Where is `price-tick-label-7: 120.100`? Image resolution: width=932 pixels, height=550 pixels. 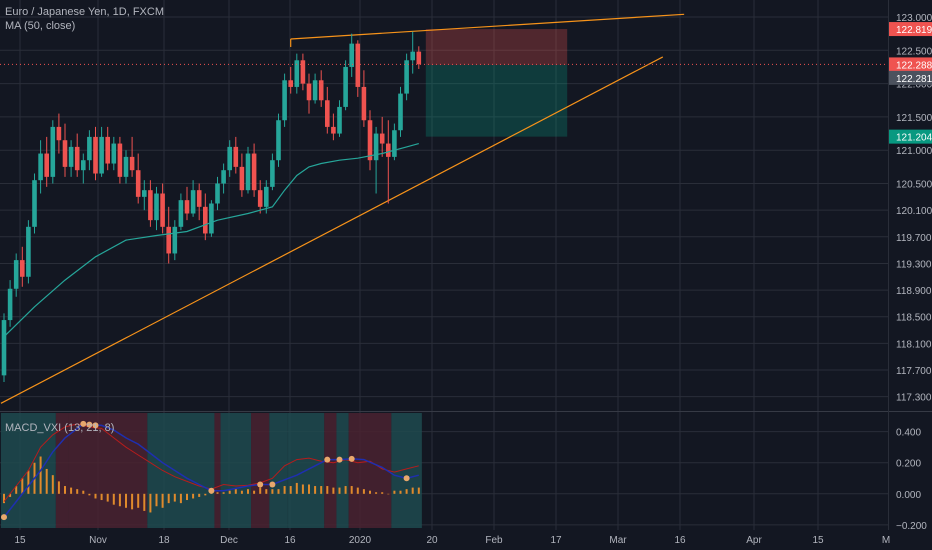 price-tick-label-7: 120.100 is located at coordinates (914, 211).